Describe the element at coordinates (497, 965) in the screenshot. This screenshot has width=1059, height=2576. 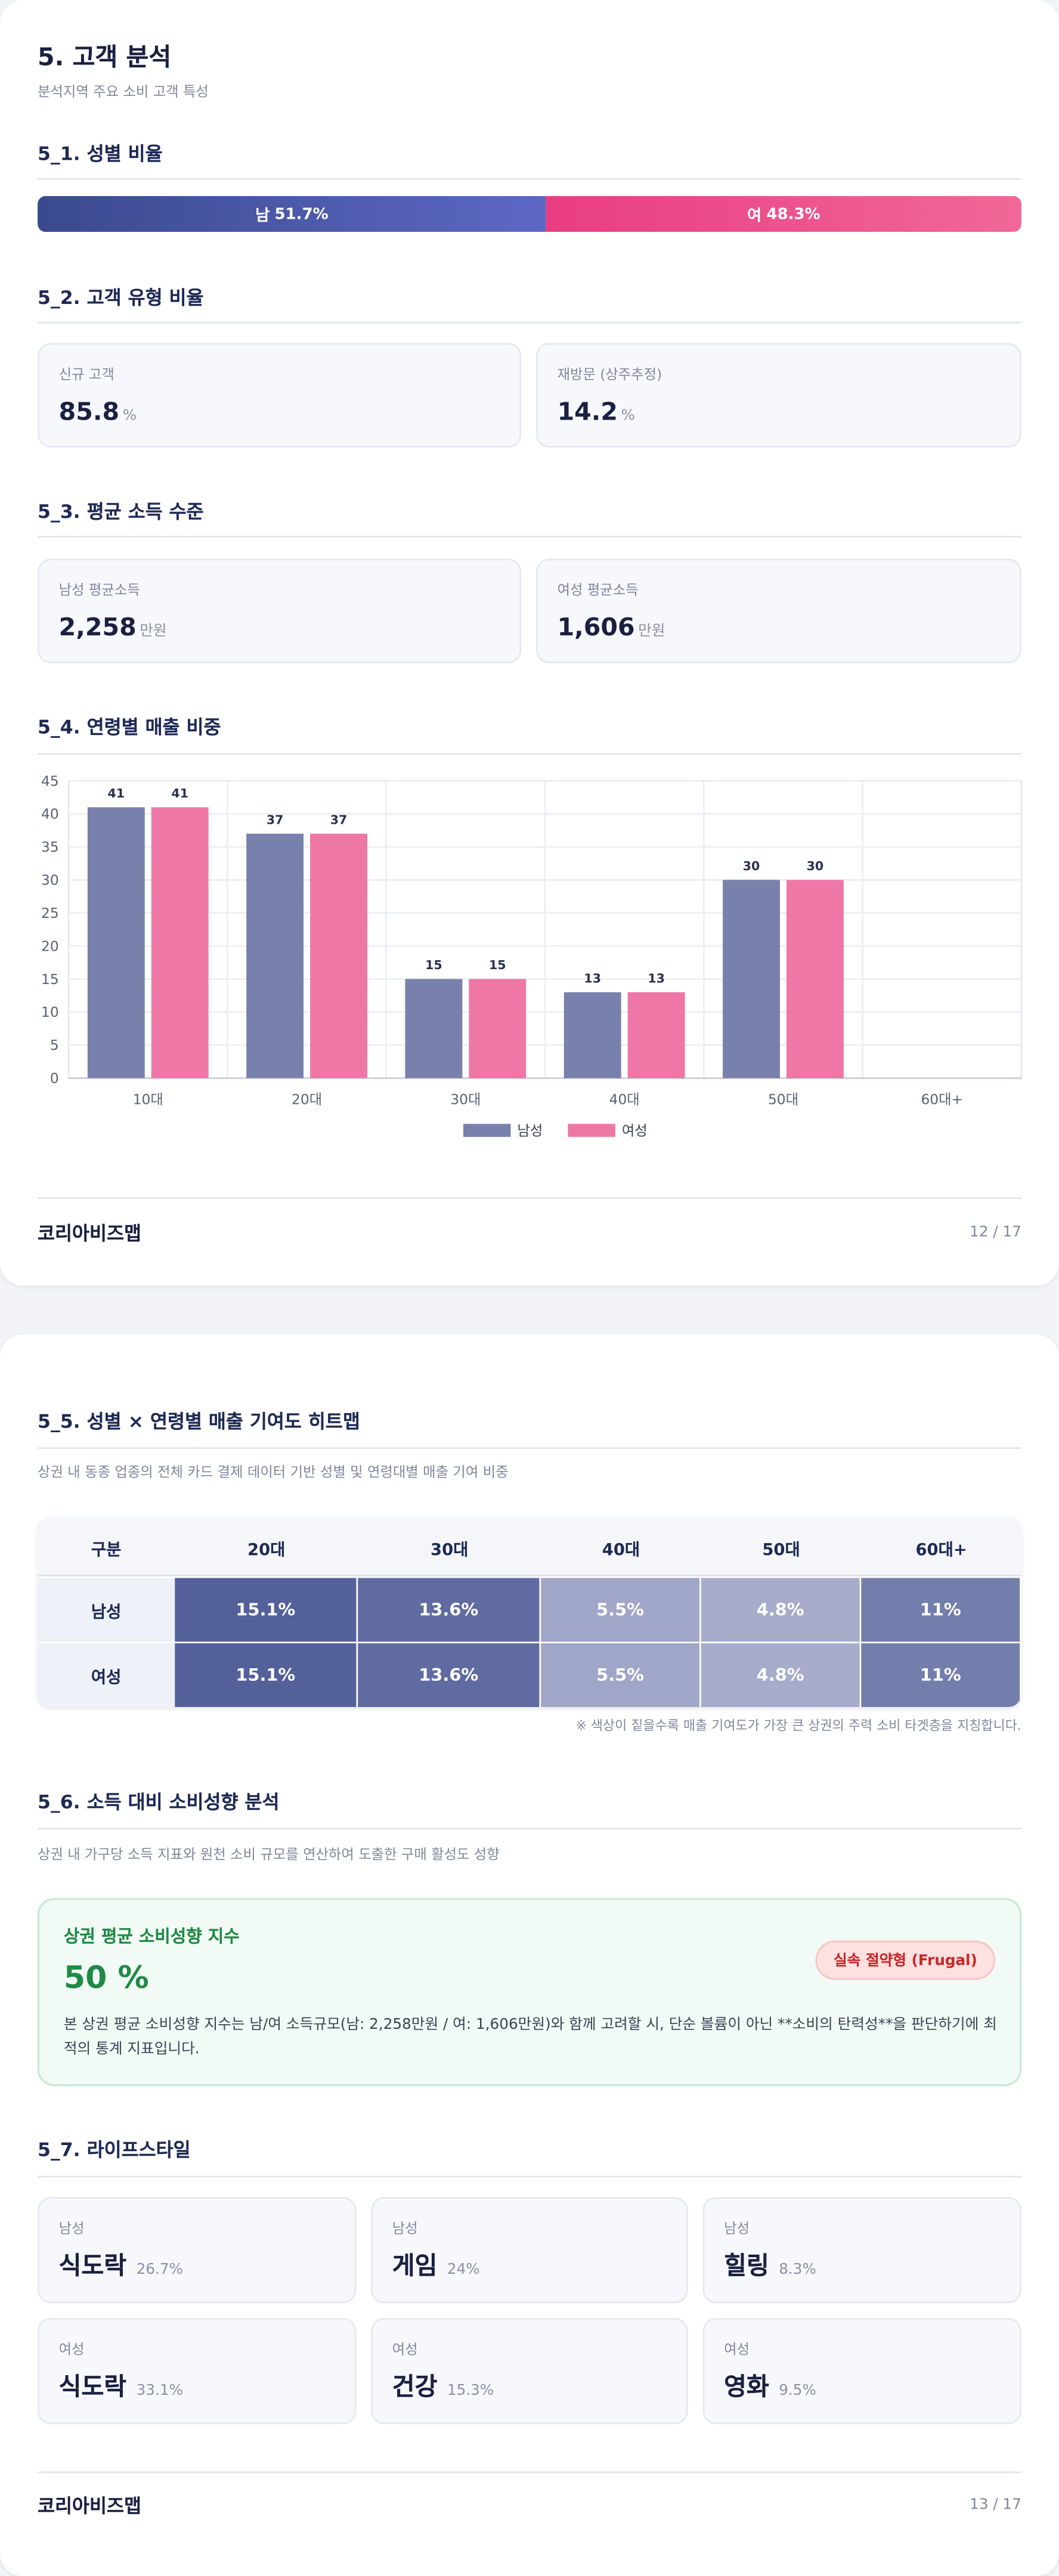
I see `value-label: 15` at that location.